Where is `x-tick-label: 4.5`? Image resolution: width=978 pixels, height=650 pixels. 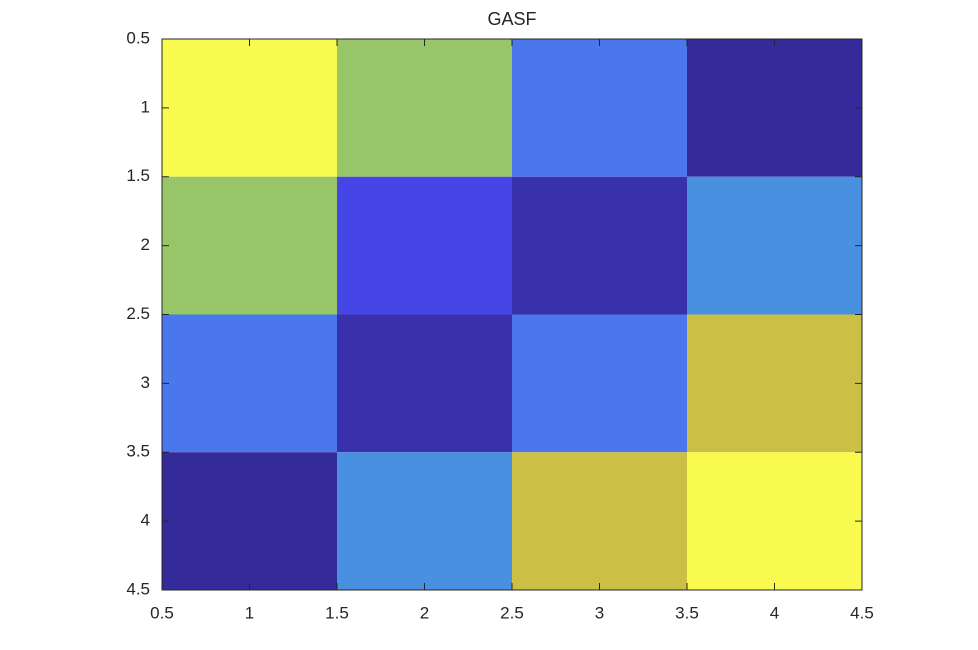
x-tick-label: 4.5 is located at coordinates (862, 612).